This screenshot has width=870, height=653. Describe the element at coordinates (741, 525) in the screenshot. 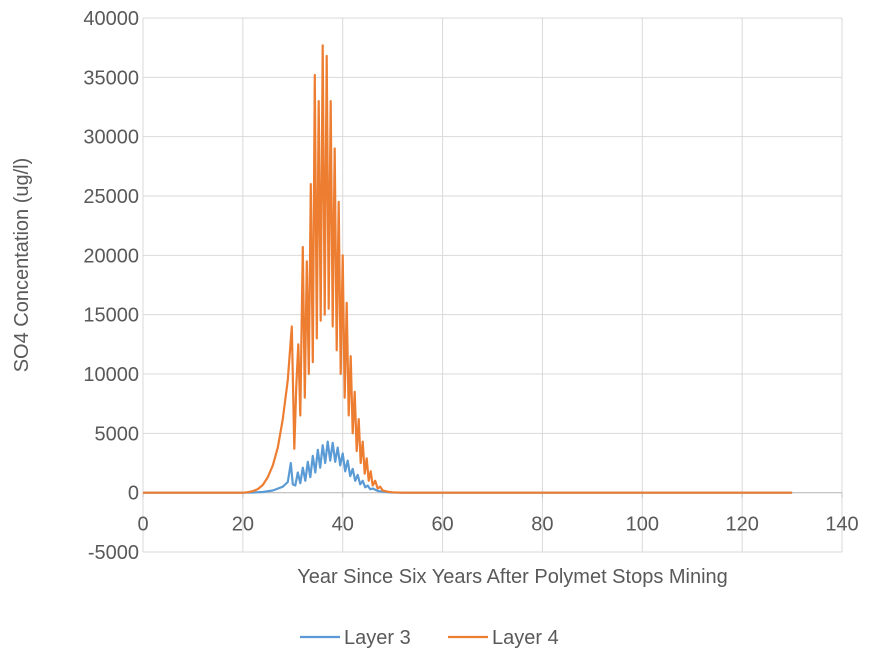

I see `x-tick-label: 120` at that location.